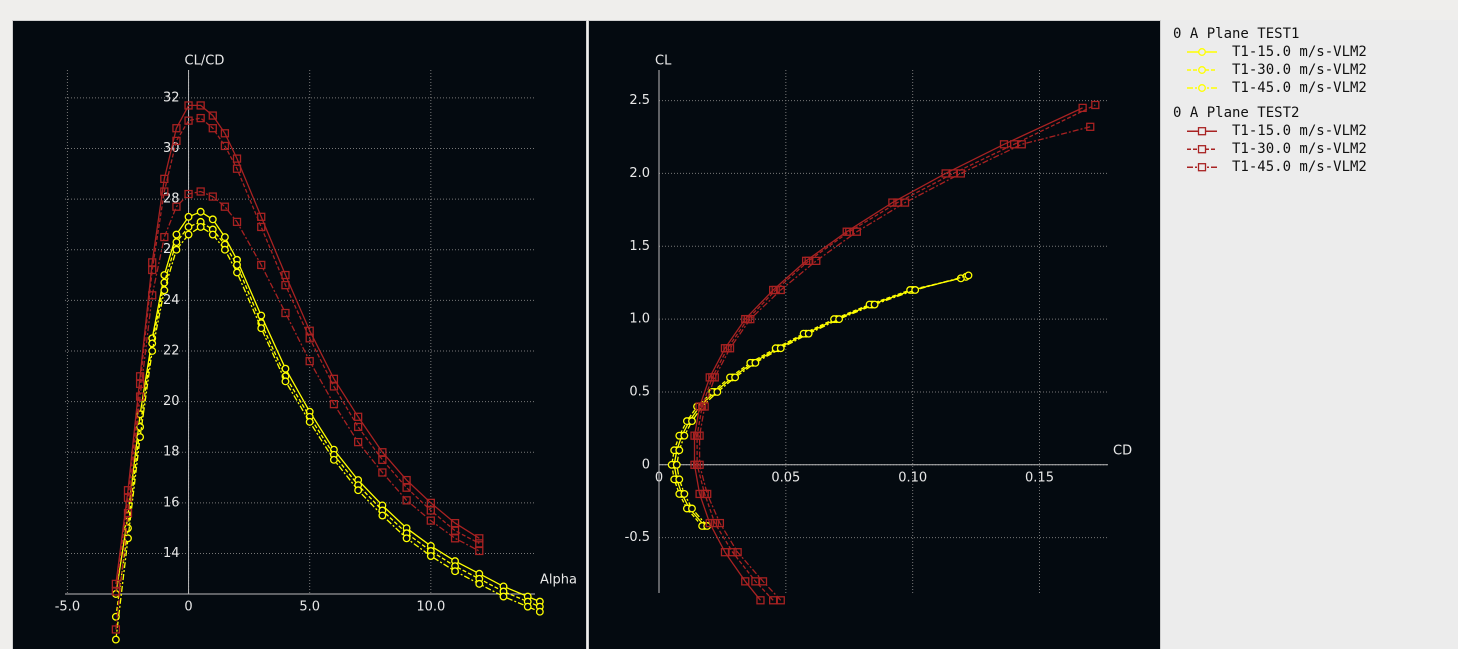 The image size is (1458, 649). What do you see at coordinates (430, 607) in the screenshot?
I see `x-tick-label: 10.0` at bounding box center [430, 607].